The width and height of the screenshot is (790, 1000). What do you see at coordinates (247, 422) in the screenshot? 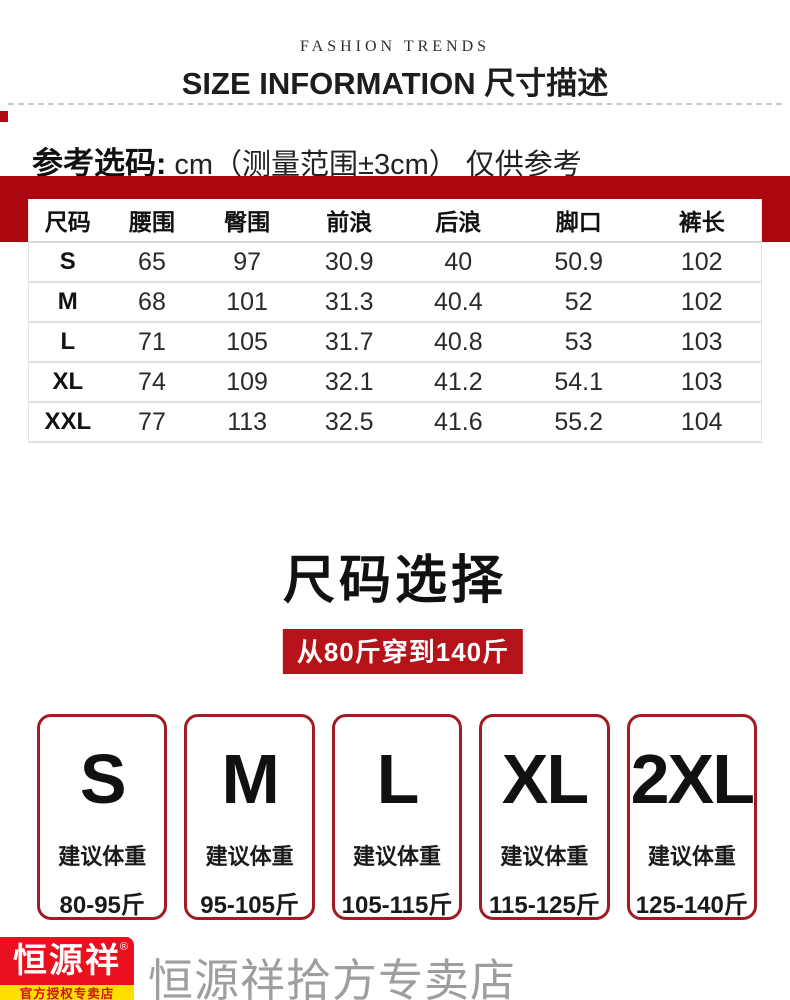
I see `measurement-cell: 113` at bounding box center [247, 422].